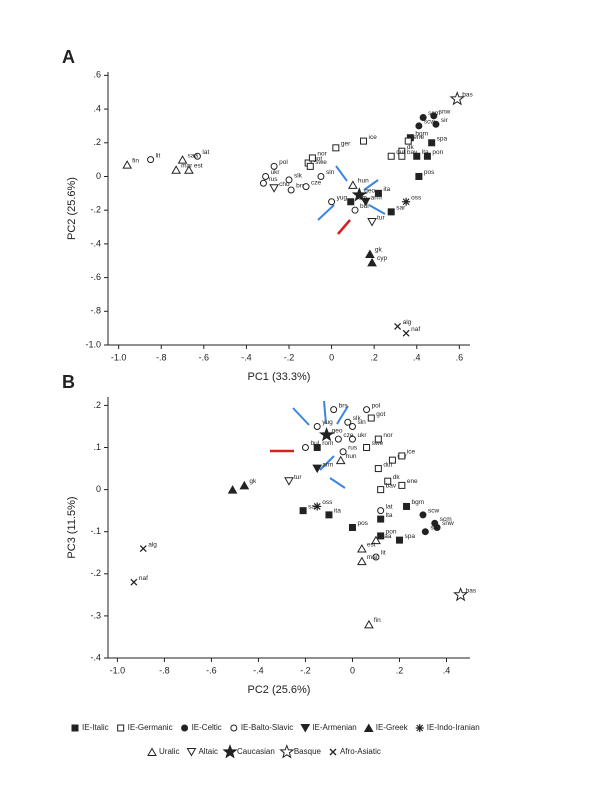 This screenshot has width=593, height=800. I want to click on point-label: hun, so click(351, 456).